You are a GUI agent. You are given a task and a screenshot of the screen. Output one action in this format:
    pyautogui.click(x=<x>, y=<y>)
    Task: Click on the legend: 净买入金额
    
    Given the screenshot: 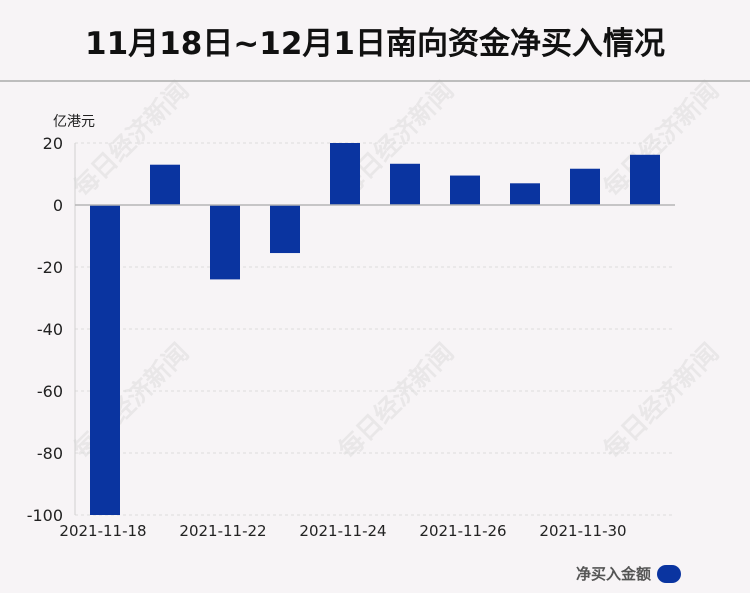 What is the action you would take?
    pyautogui.click(x=629, y=573)
    